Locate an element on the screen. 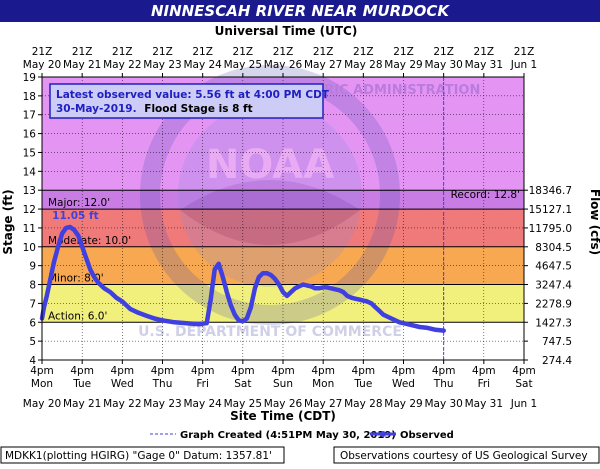  y2-axis-title: Flow (cfs) is located at coordinates (594, 222).